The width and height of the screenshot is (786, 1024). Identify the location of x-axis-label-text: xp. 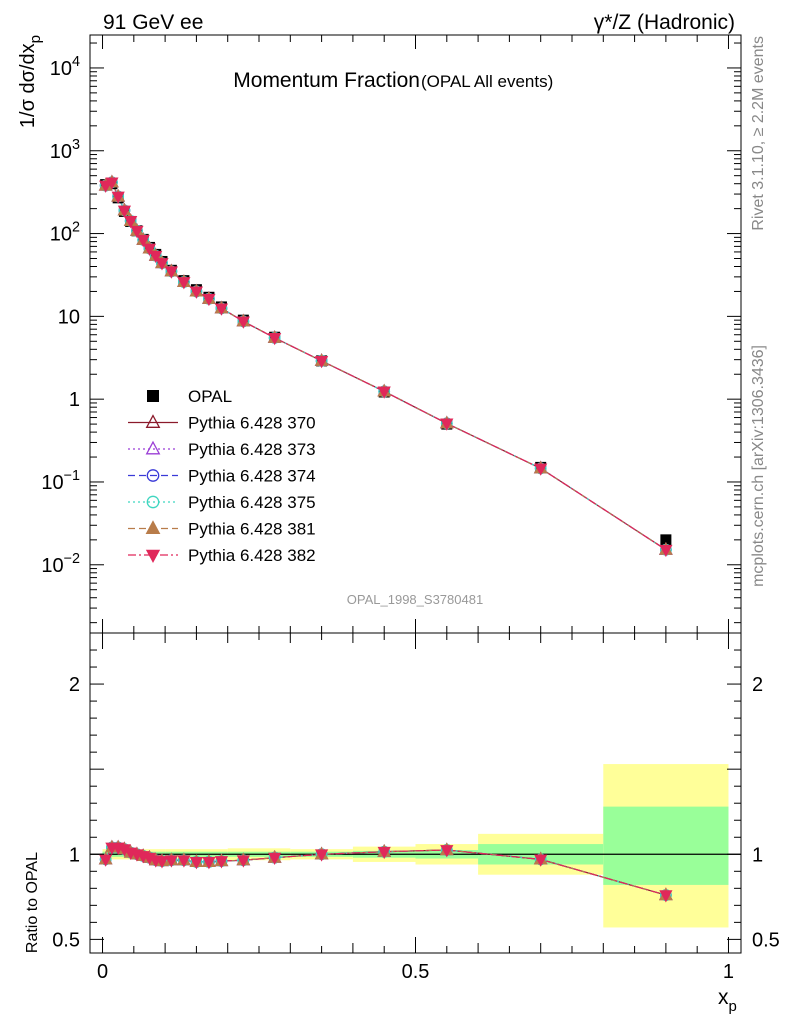
(727, 1000).